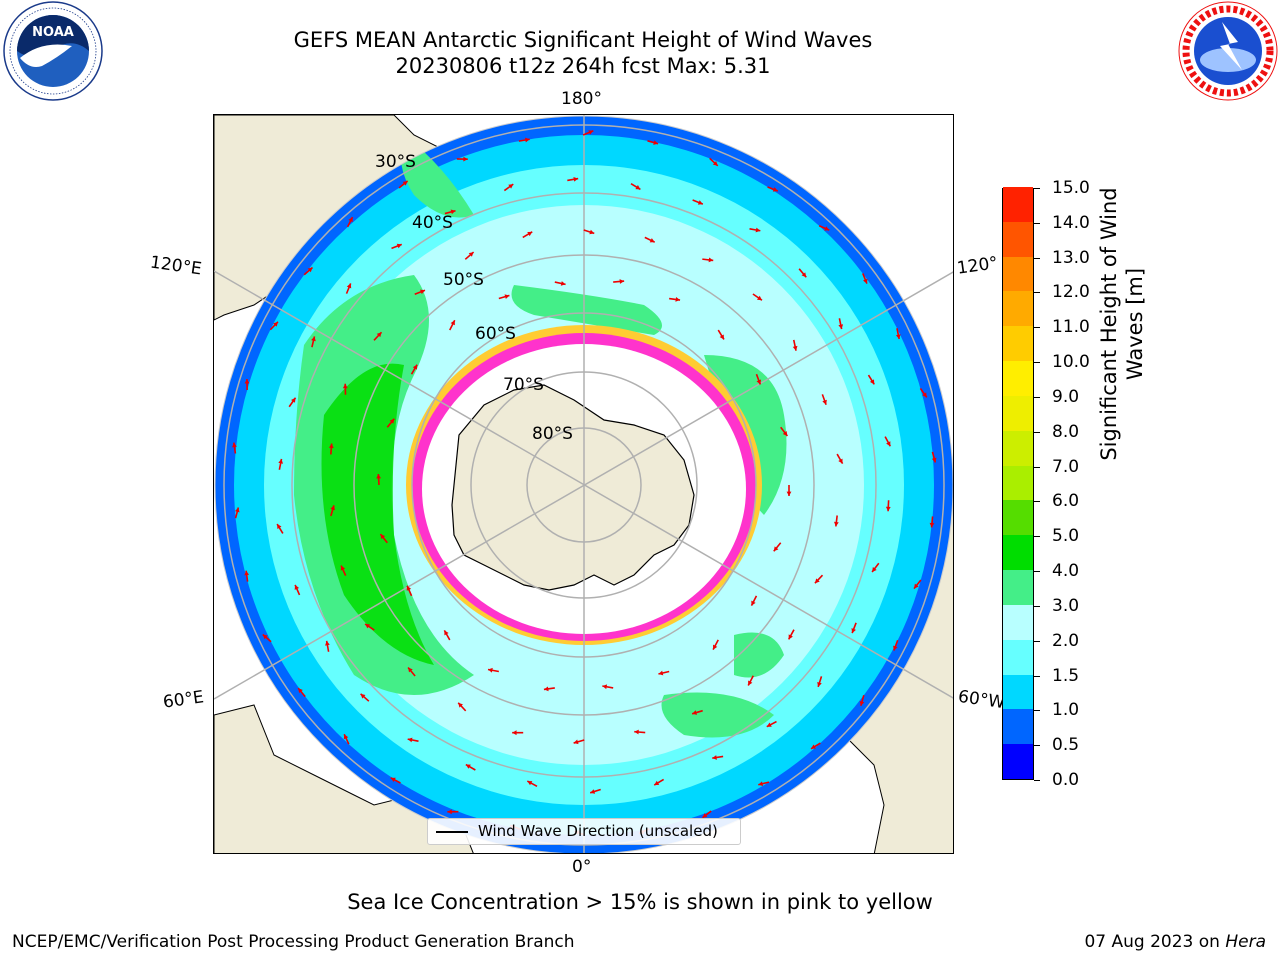  I want to click on noaa-logo: NOAA, so click(53, 51).